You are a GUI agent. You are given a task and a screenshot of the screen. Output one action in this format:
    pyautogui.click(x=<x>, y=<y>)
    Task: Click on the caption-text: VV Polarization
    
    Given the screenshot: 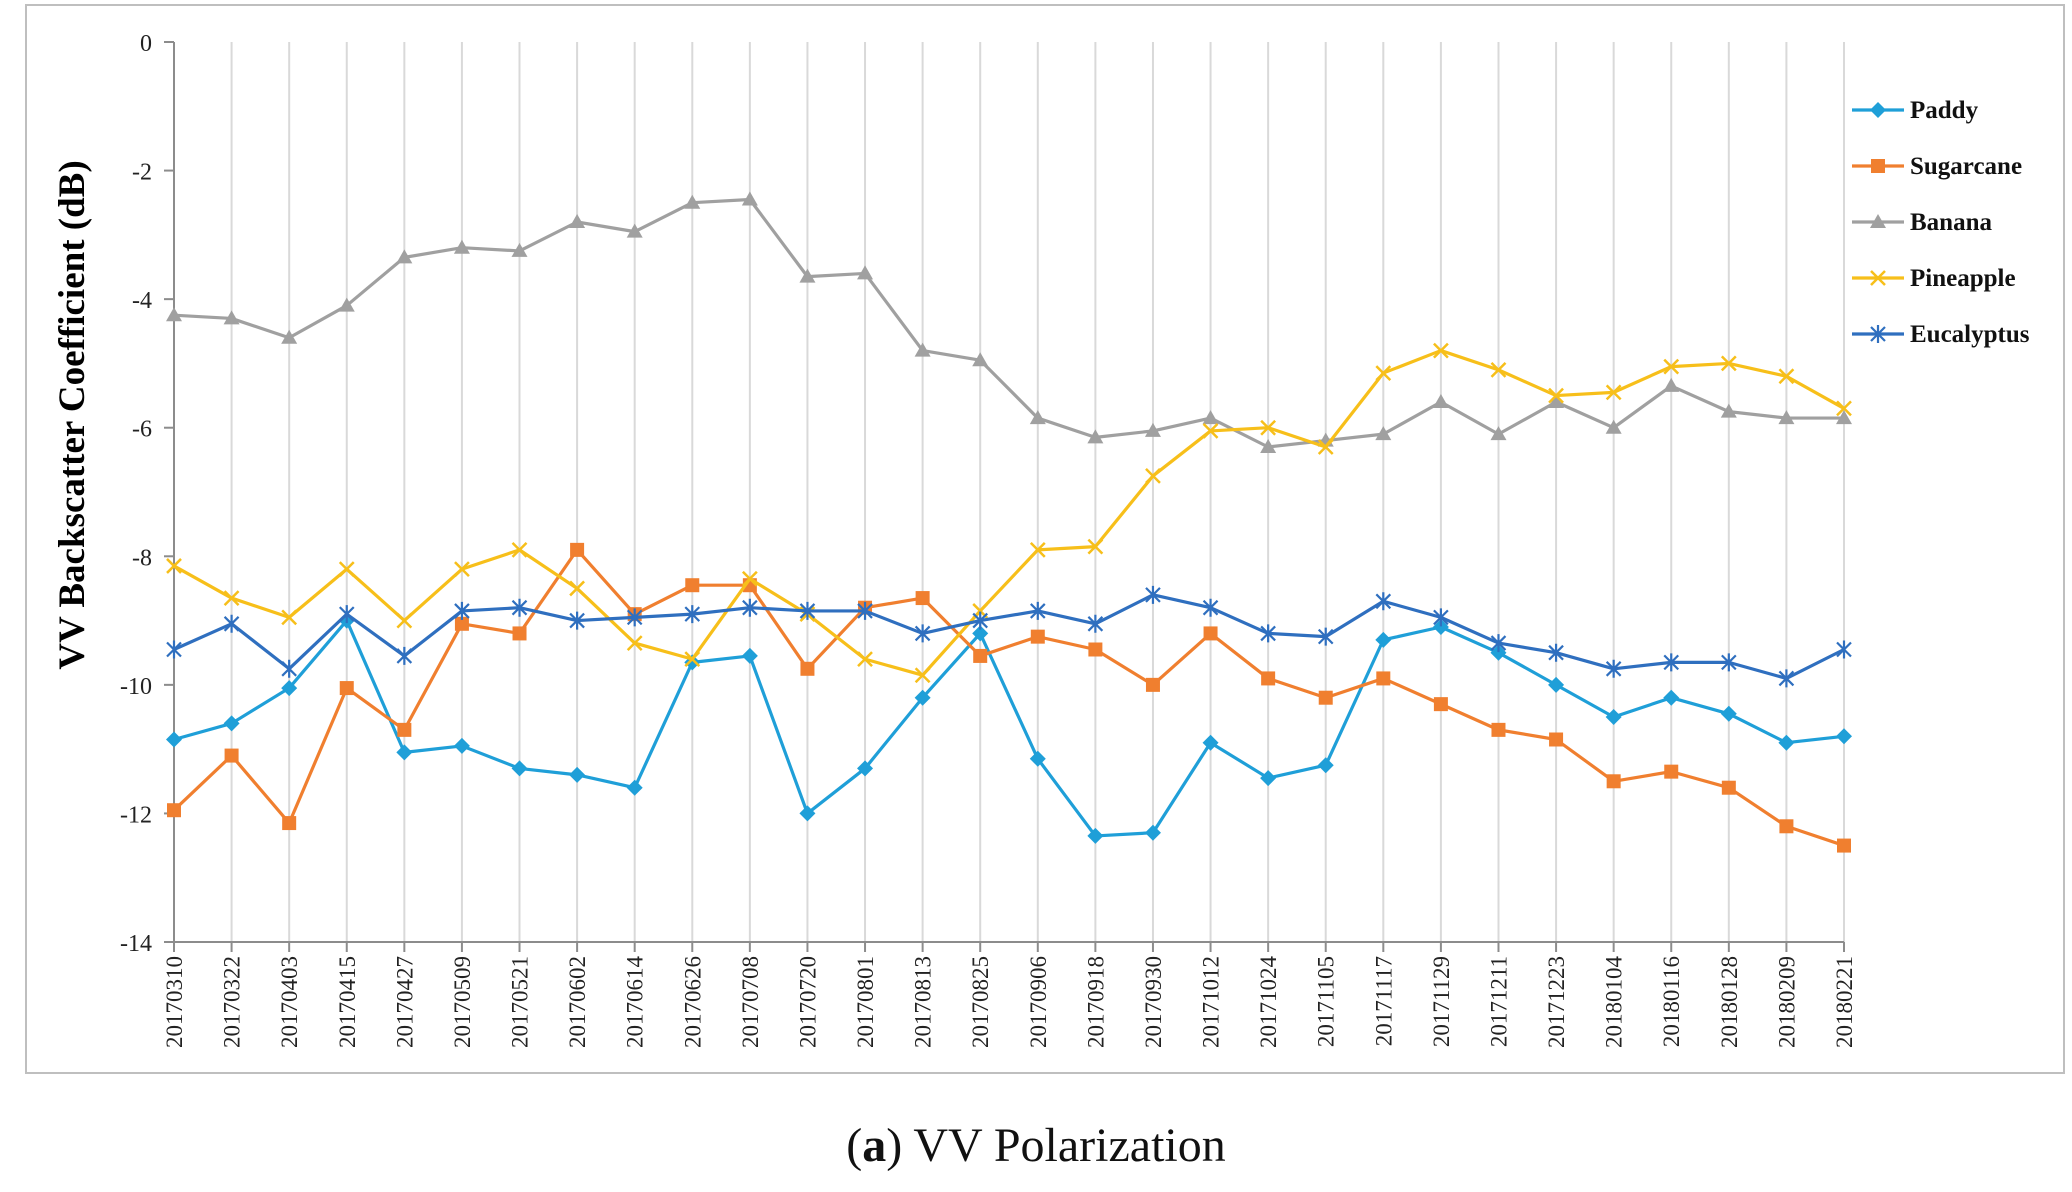 What is the action you would take?
    pyautogui.click(x=1064, y=1145)
    